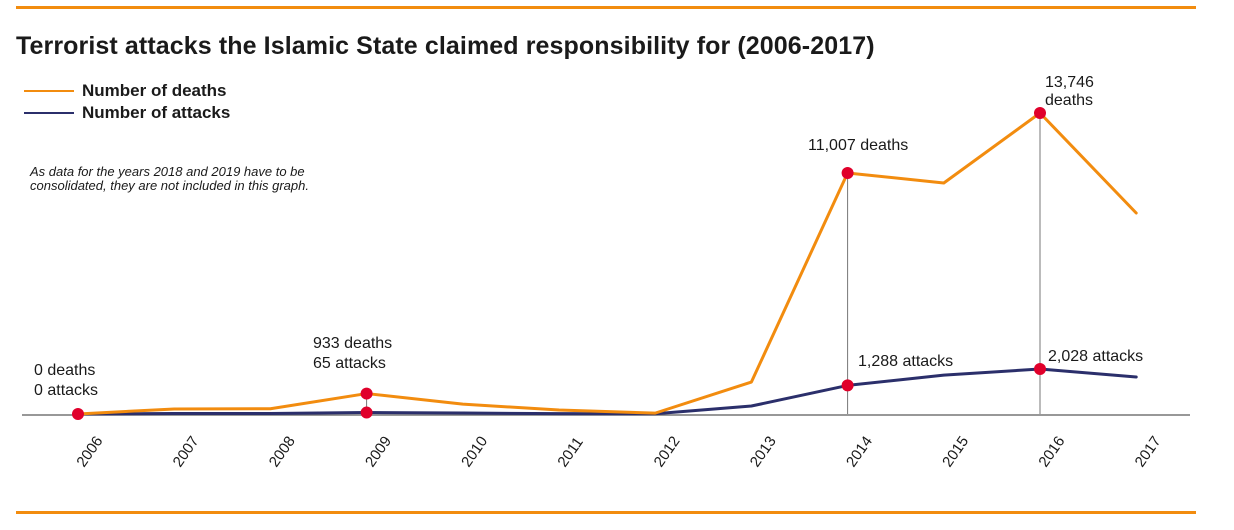 Image resolution: width=1234 pixels, height=530 pixels. I want to click on annotation-label: 933 deaths, so click(352, 343).